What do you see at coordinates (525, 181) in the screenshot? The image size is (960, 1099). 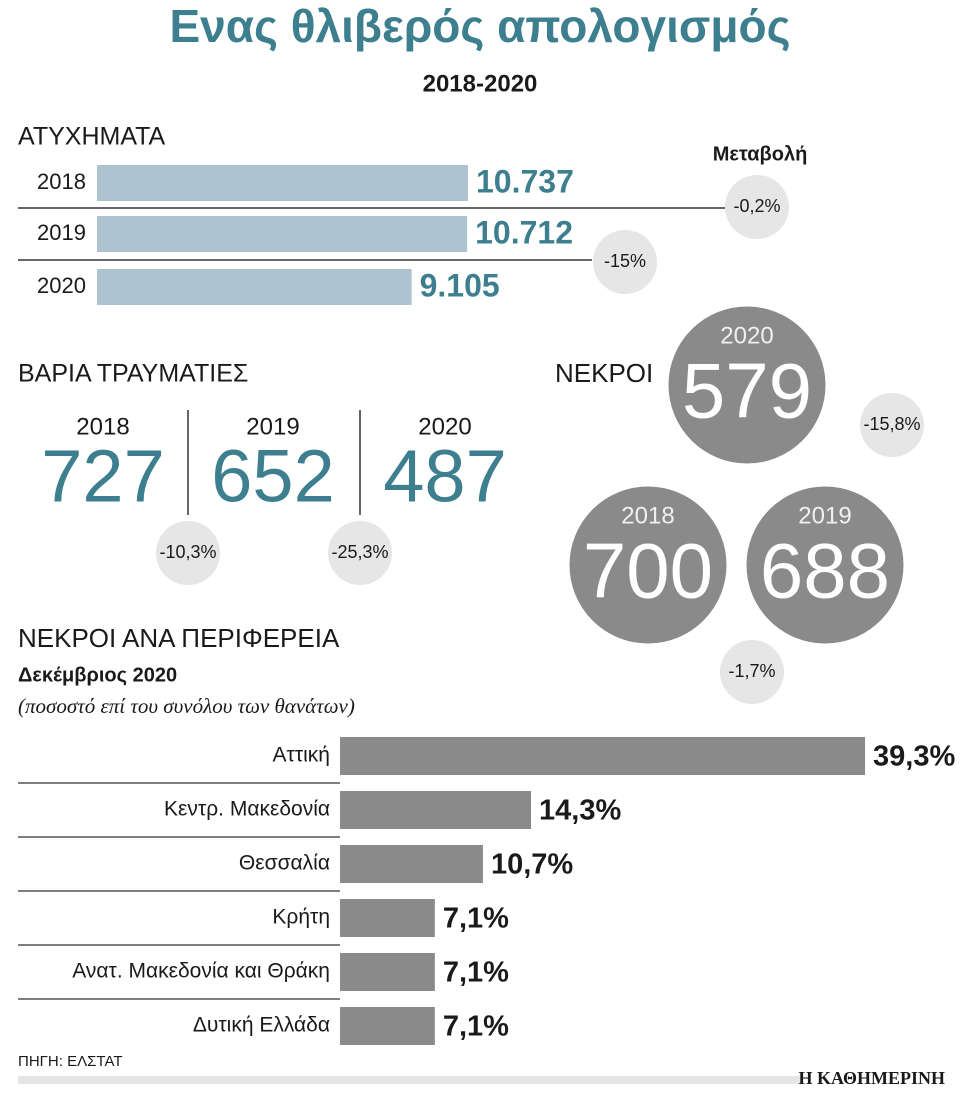 I see `value-label: 10.737` at bounding box center [525, 181].